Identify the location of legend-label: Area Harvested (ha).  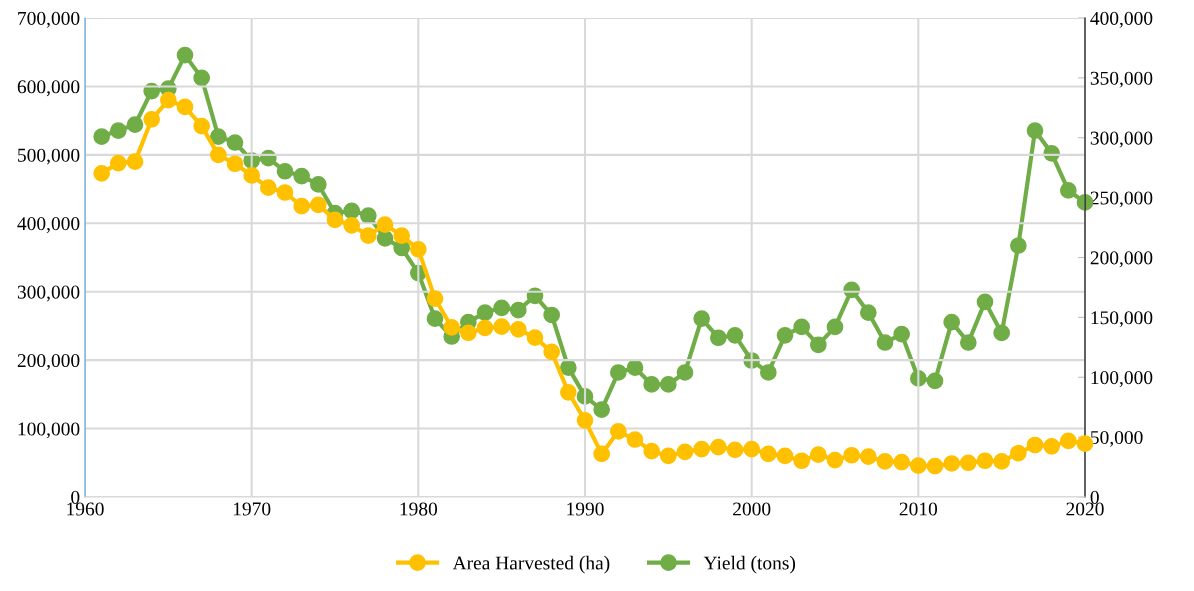
(531, 564).